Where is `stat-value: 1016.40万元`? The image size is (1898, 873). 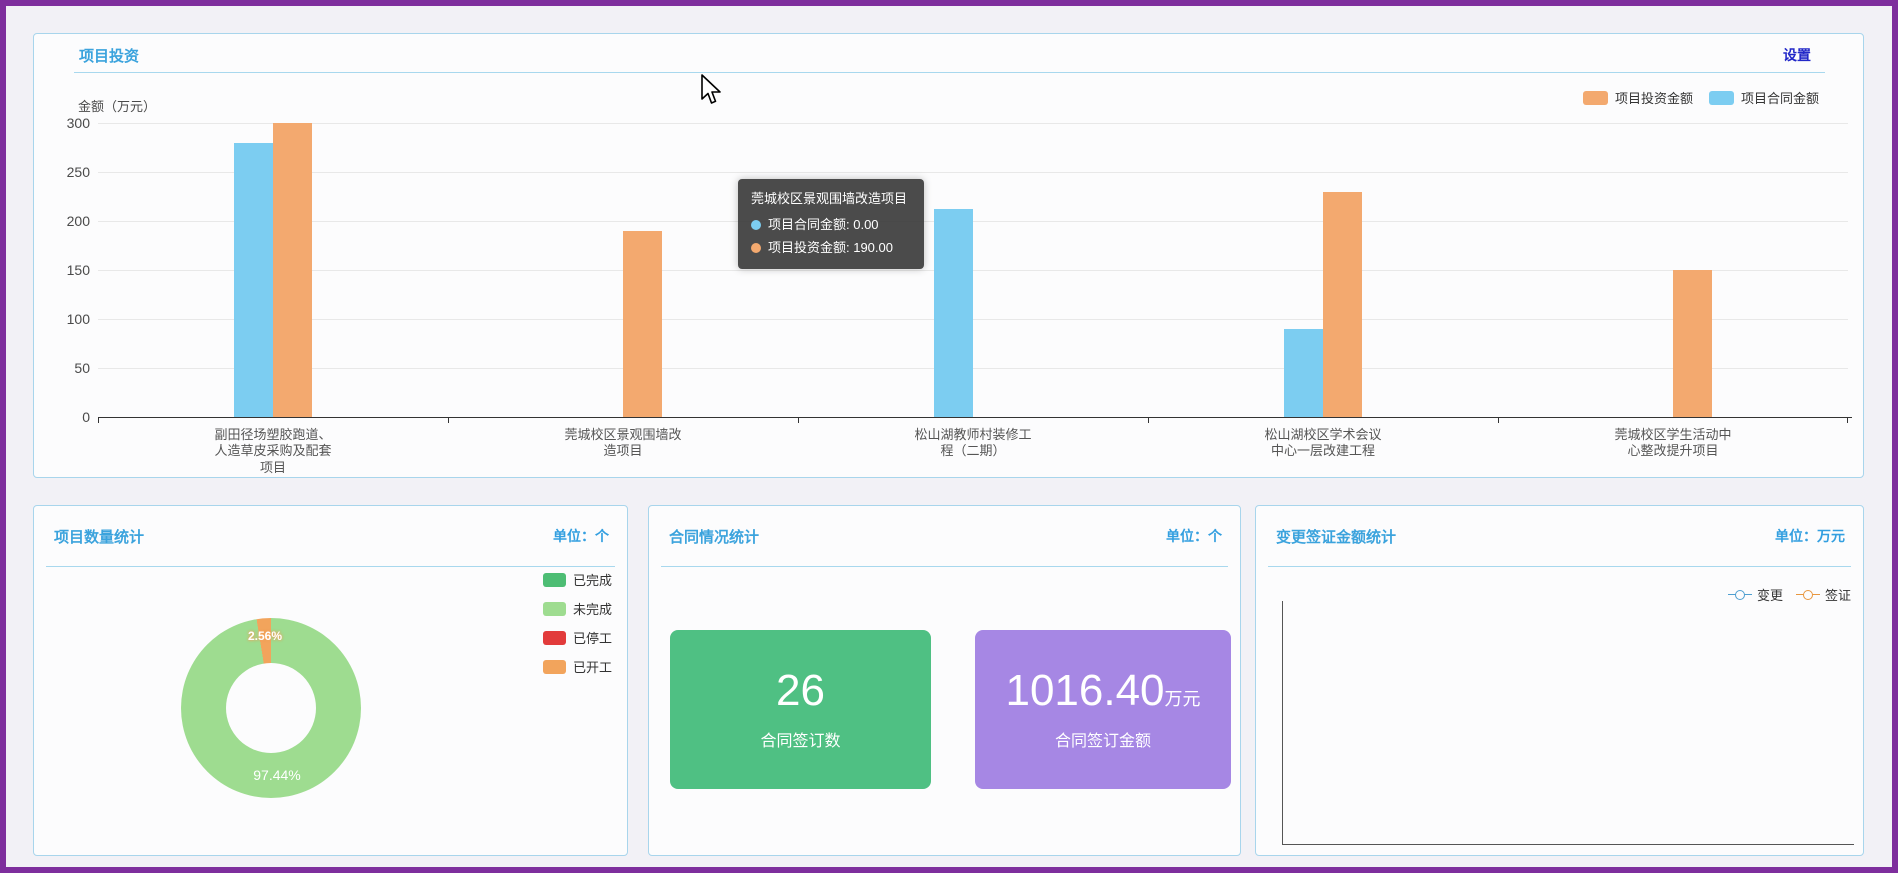
stat-value: 1016.40万元 is located at coordinates (1103, 690).